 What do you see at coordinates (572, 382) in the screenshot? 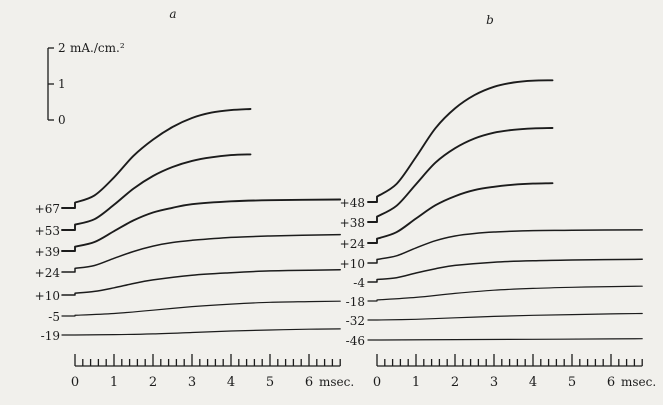
I see `panel-b-x-tick-label-5: 5` at bounding box center [572, 382].